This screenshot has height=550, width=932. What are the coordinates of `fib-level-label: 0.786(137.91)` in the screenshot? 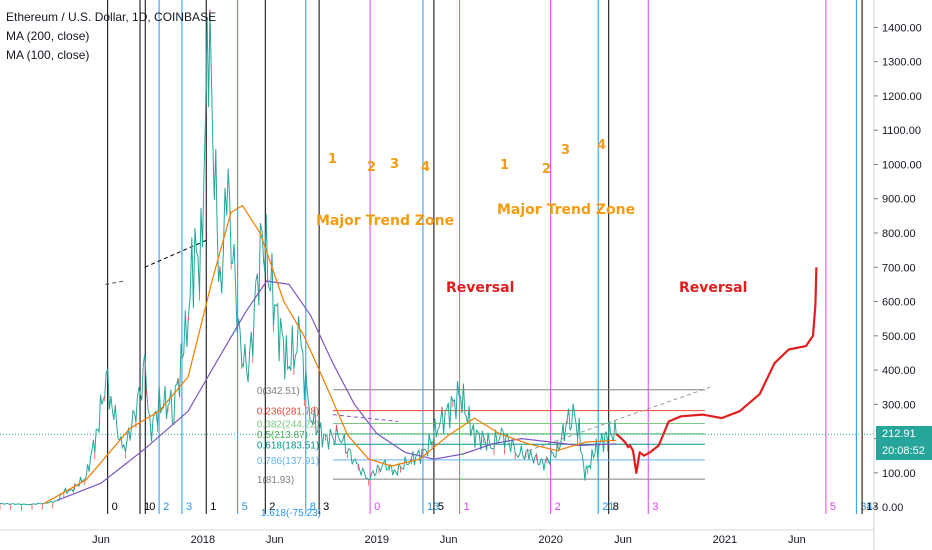 It's located at (288, 461).